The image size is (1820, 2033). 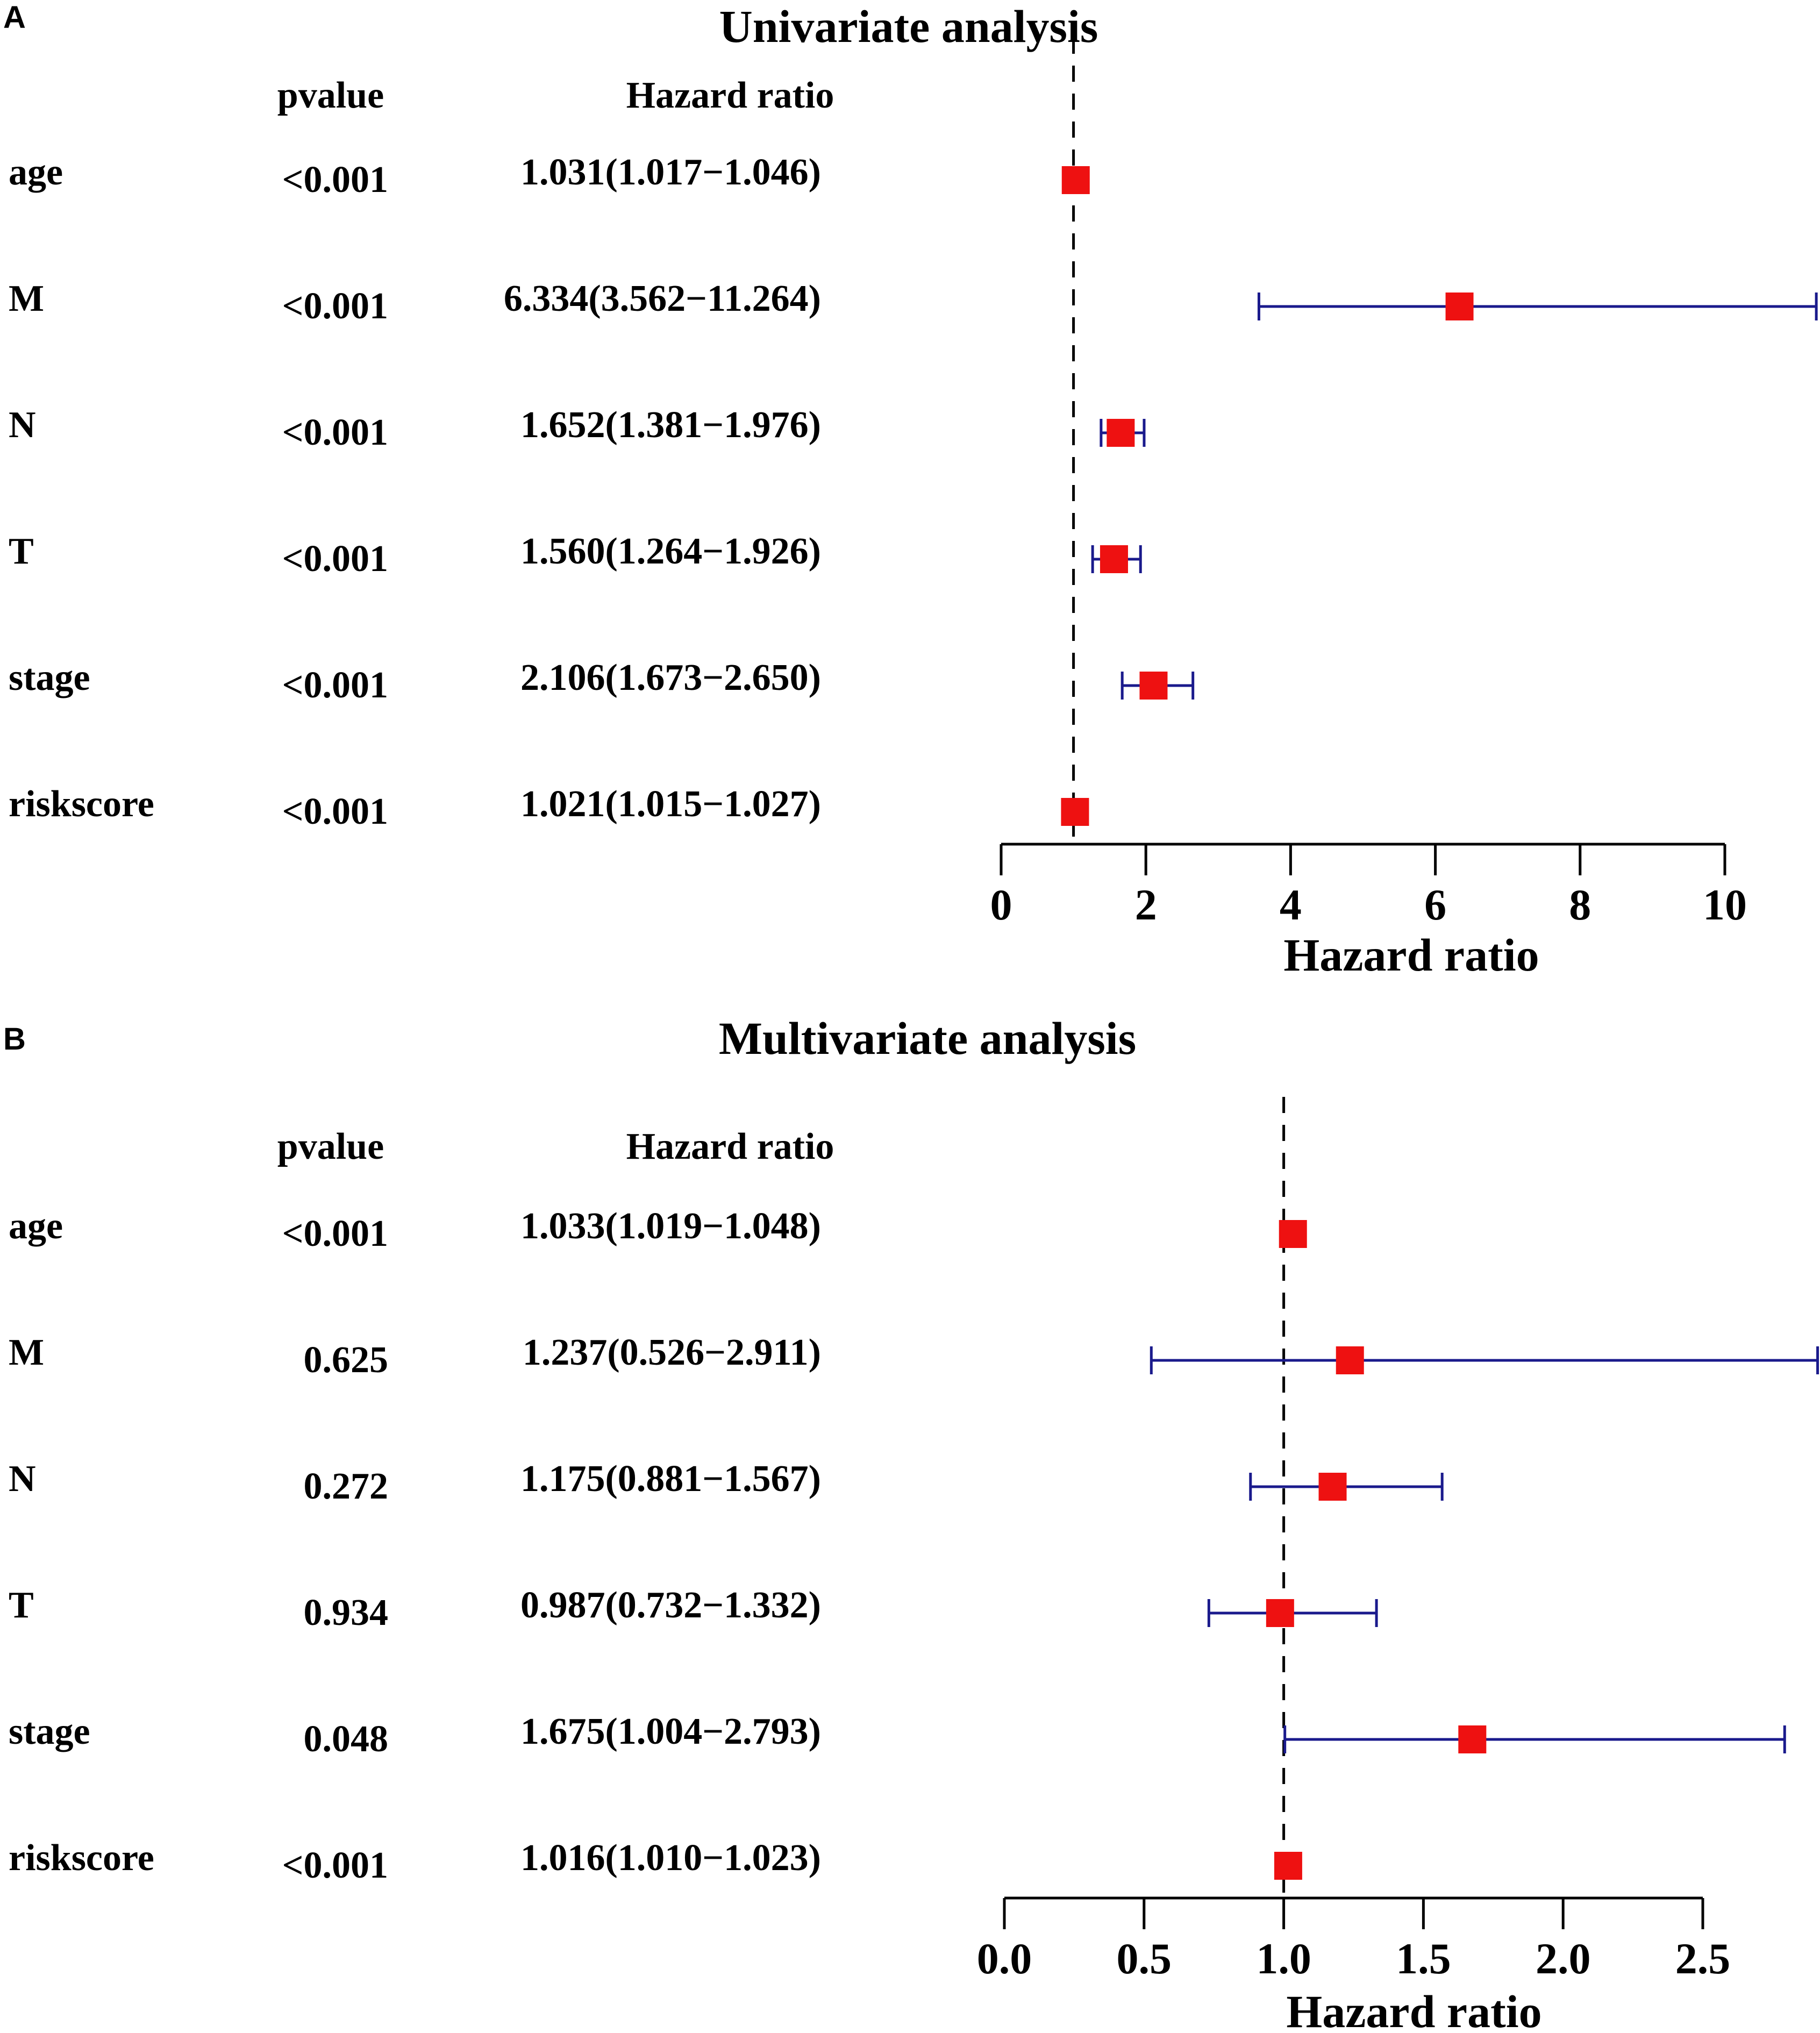 I want to click on panel-letter: B, so click(x=14, y=1039).